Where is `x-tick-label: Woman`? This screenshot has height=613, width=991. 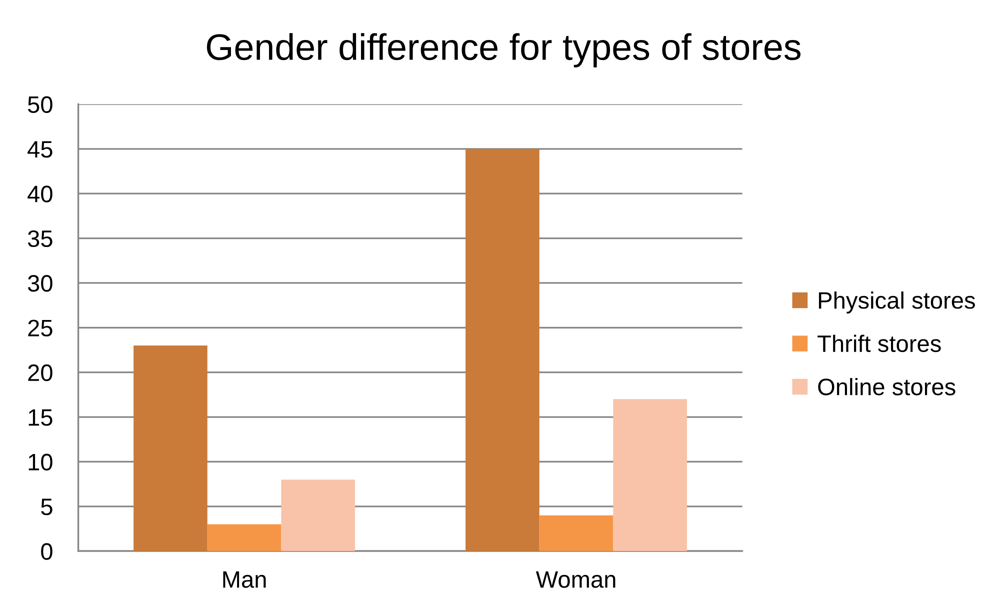
x-tick-label: Woman is located at coordinates (576, 579).